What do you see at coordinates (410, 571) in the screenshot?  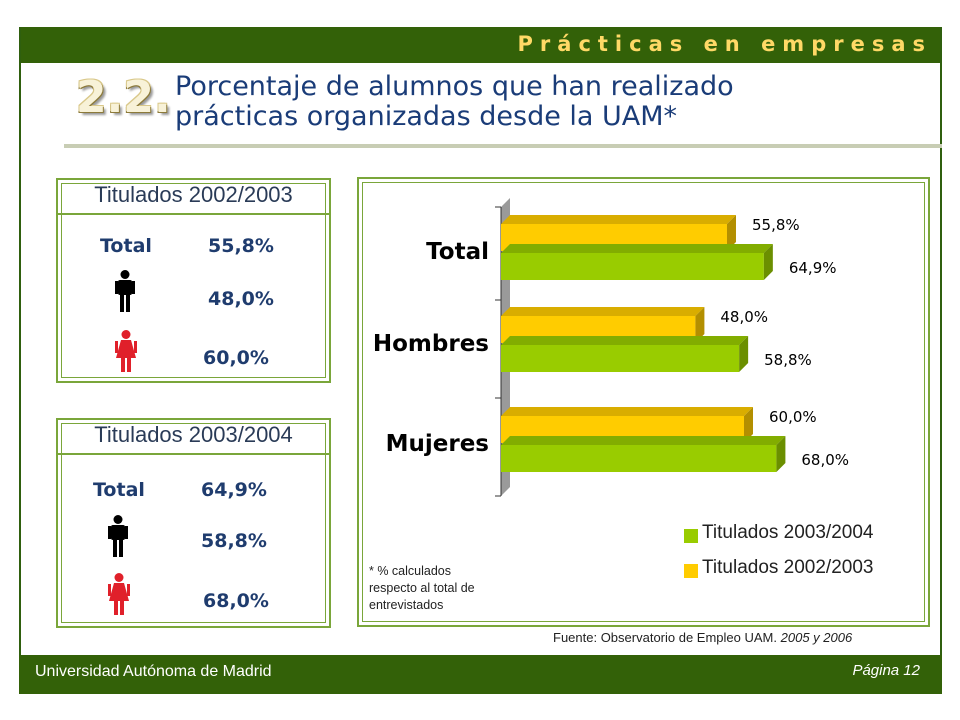 I see `footnote-line: * % calculados` at bounding box center [410, 571].